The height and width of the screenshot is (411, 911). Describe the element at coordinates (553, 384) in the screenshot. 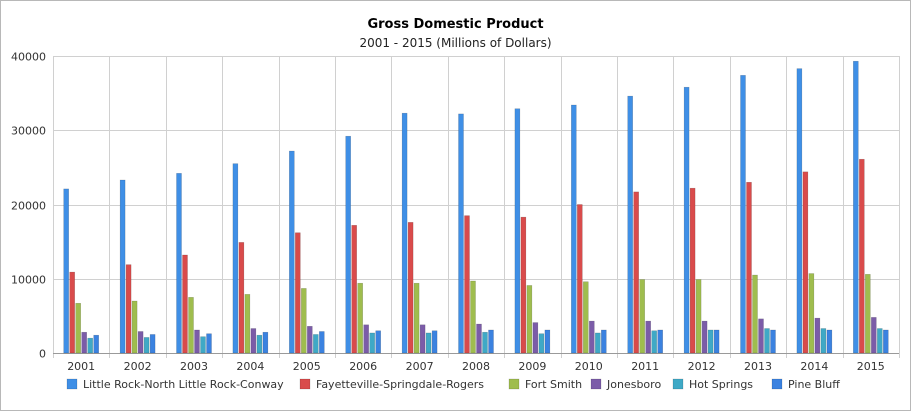

I see `legend-label: Fort Smith` at that location.